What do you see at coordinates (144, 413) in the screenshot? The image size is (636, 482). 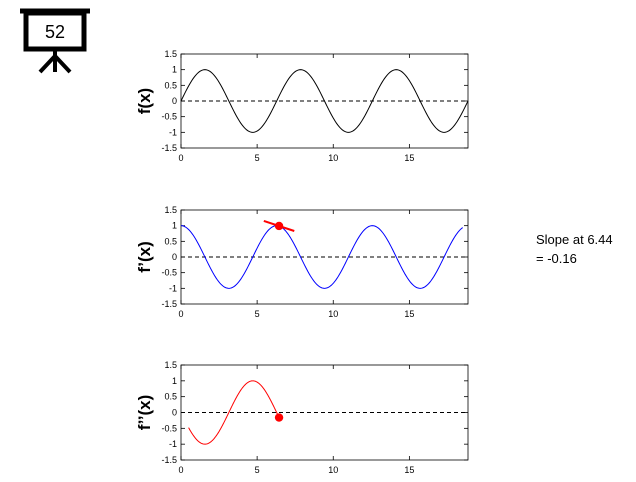 I see `y-axis-label: f’’(x)` at bounding box center [144, 413].